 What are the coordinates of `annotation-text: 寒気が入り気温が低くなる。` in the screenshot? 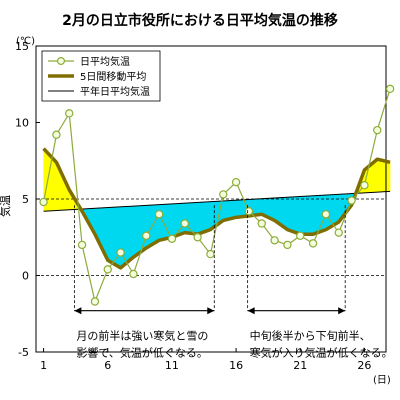 It's located at (321, 353).